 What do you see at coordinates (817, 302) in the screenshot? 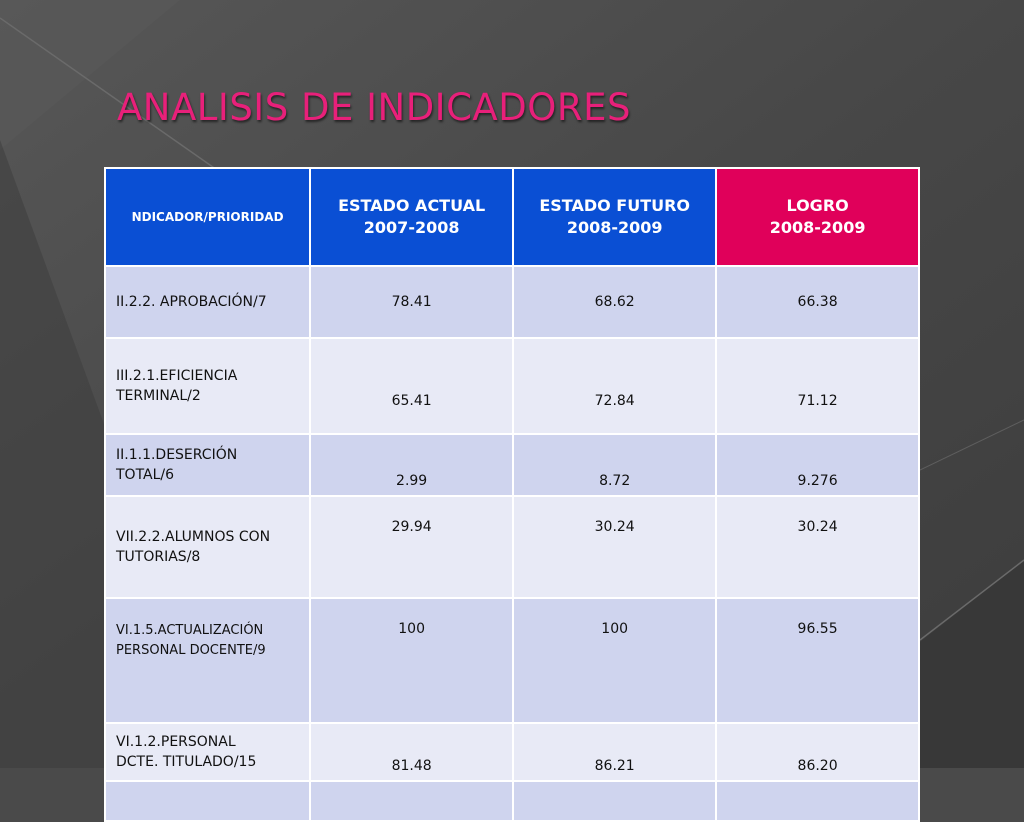
I see `cell-logro: 66.38` at bounding box center [817, 302].